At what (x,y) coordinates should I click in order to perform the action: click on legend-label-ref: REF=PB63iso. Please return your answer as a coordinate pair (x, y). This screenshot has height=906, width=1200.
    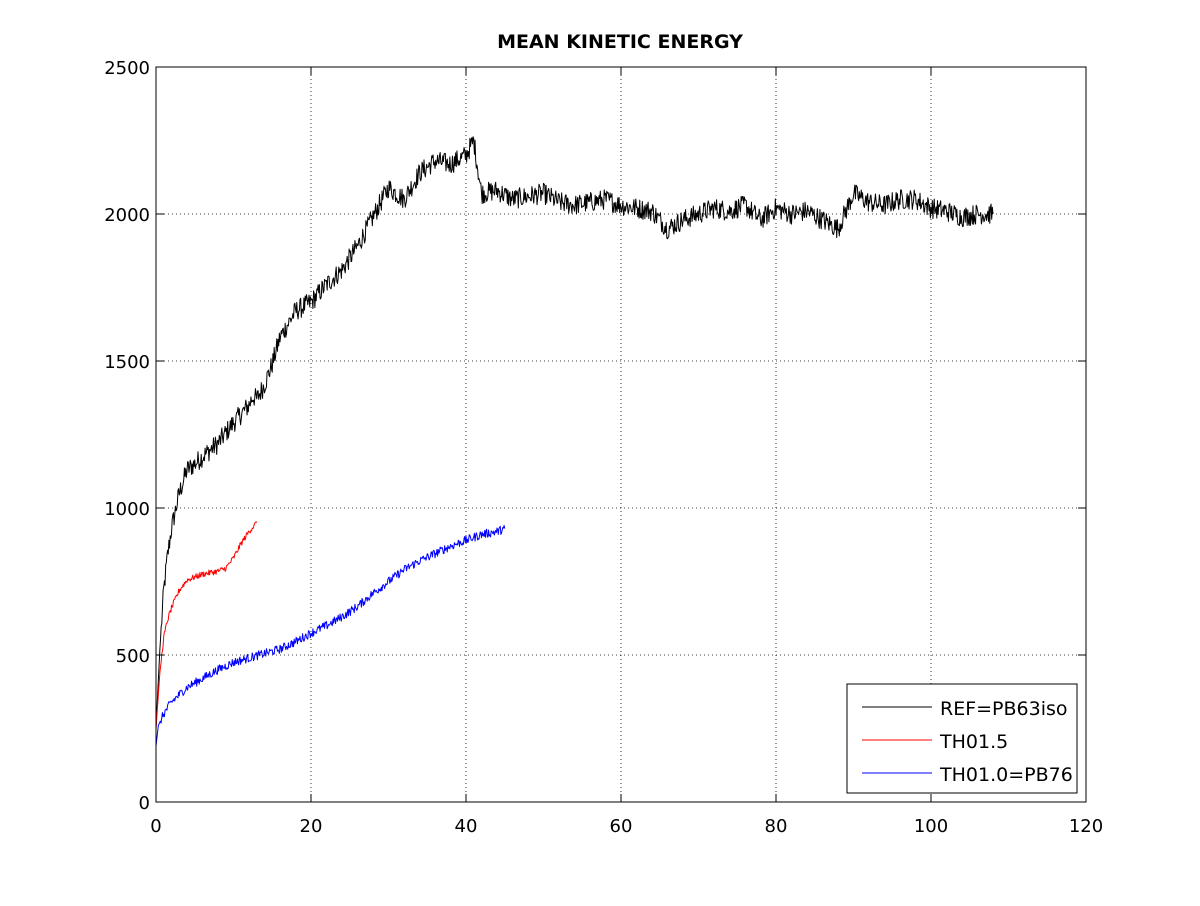
    Looking at the image, I should click on (1004, 709).